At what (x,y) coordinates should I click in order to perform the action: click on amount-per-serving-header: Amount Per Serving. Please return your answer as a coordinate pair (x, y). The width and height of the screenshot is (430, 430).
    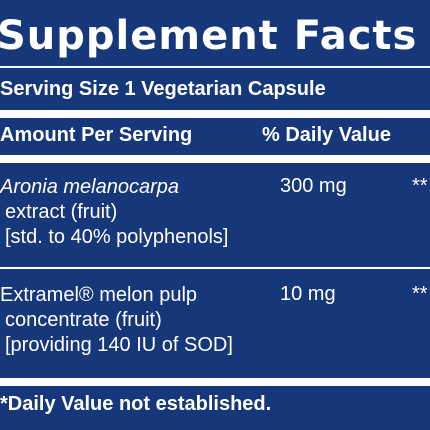
    Looking at the image, I should click on (96, 135).